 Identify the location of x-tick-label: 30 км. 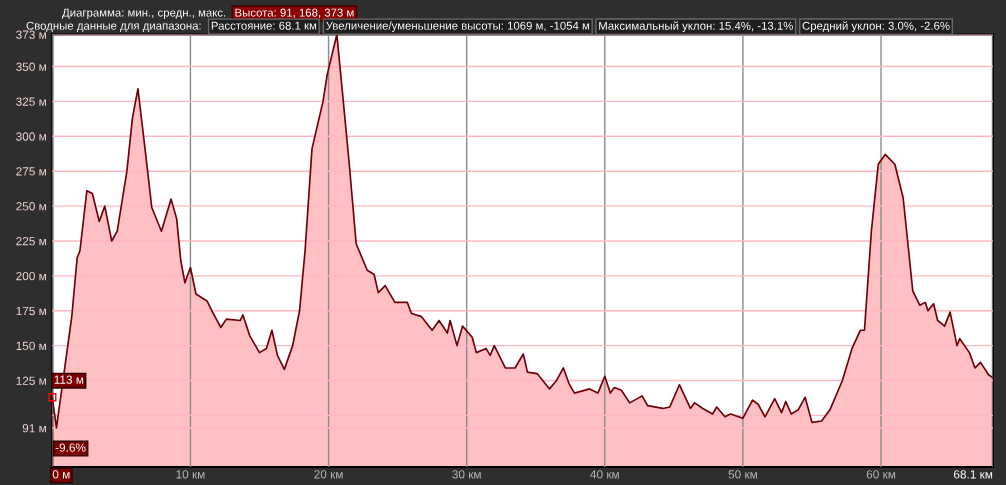
(466, 474).